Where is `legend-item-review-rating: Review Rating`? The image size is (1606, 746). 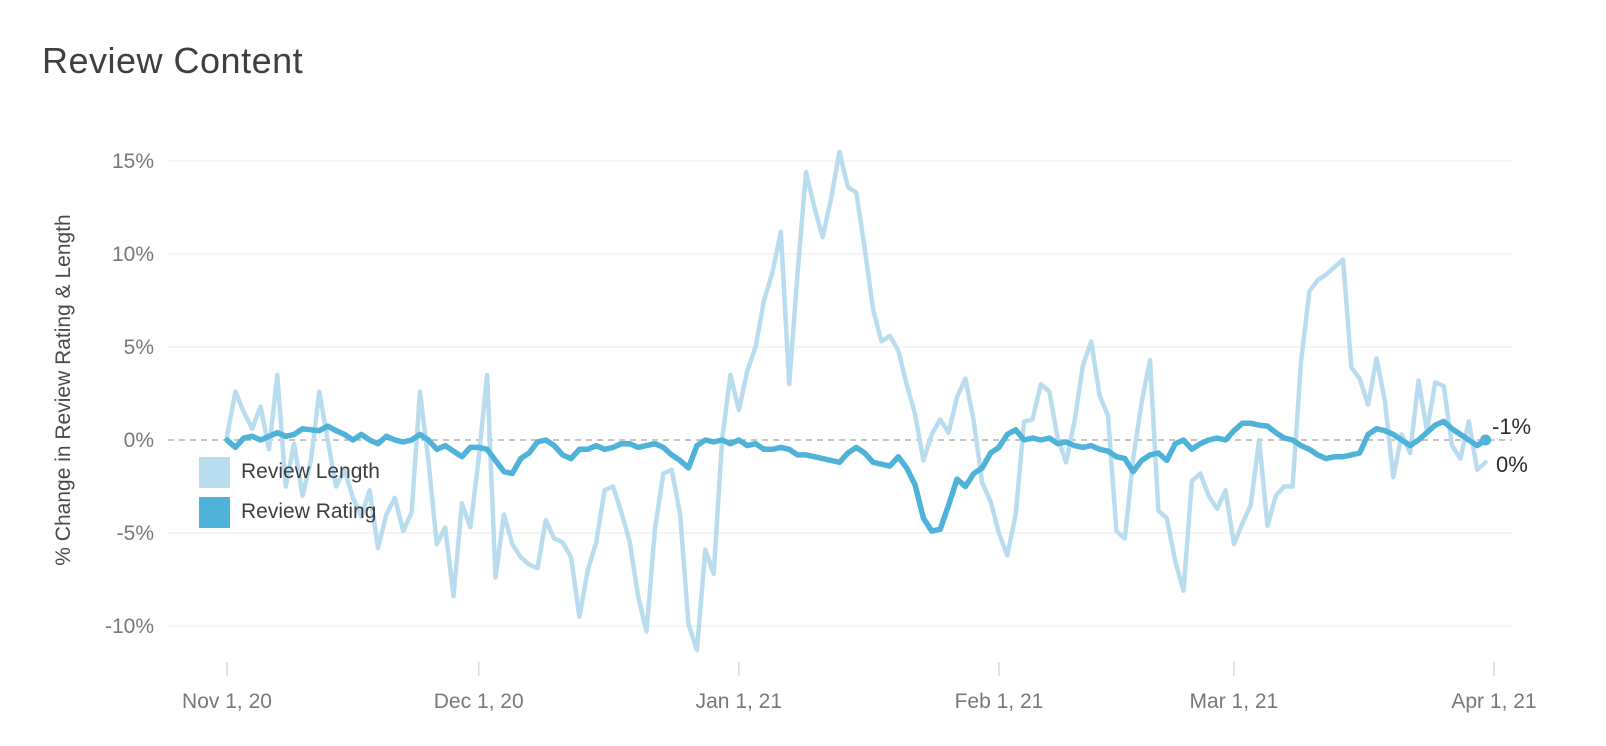 legend-item-review-rating: Review Rating is located at coordinates (289, 512).